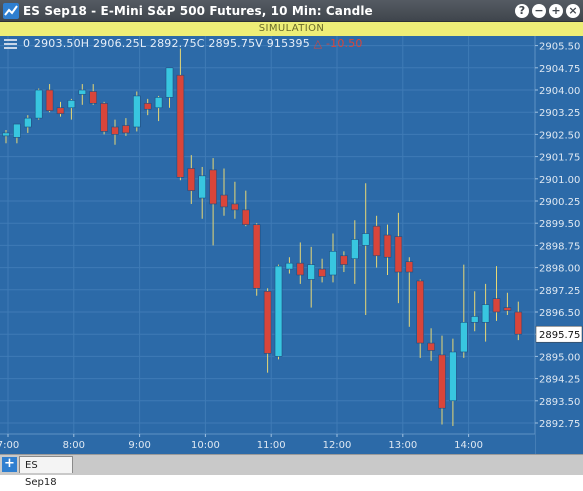 This screenshot has width=583, height=491. I want to click on x-tick-label: 13:00, so click(402, 445).